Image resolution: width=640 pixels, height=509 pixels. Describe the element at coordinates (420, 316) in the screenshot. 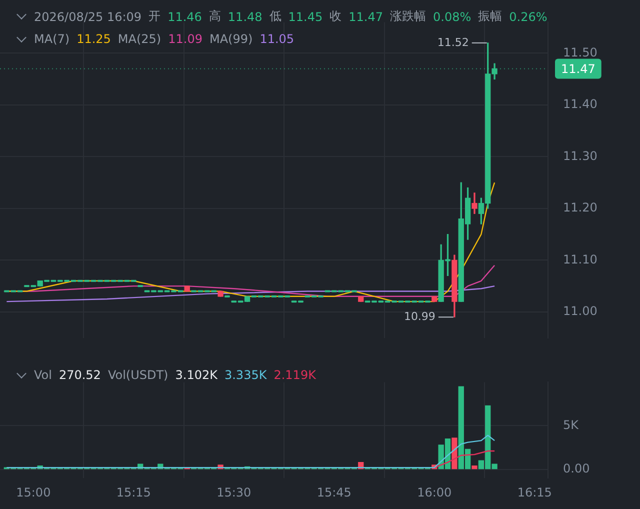

I see `annotation: 10.99` at that location.